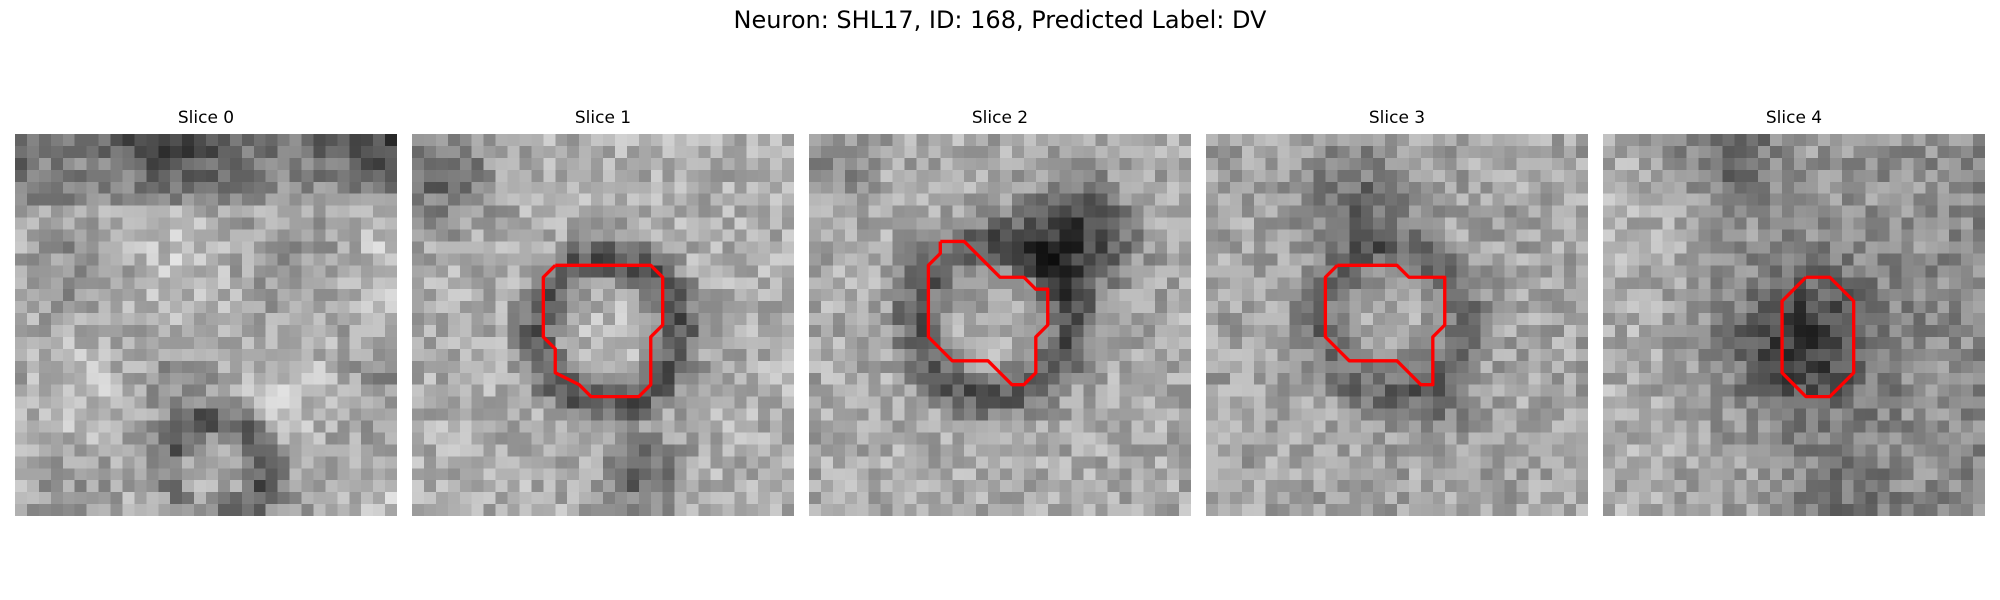 Image resolution: width=2000 pixels, height=600 pixels. Describe the element at coordinates (206, 118) in the screenshot. I see `slice-title-0: Slice 0` at that location.